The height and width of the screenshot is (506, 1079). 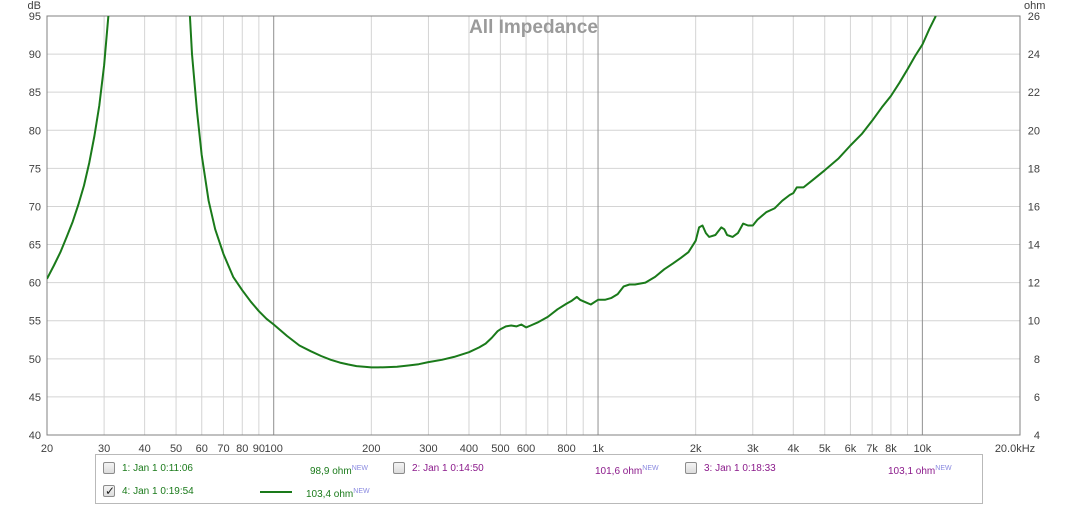 What do you see at coordinates (223, 447) in the screenshot?
I see `x-tick-label: 70` at bounding box center [223, 447].